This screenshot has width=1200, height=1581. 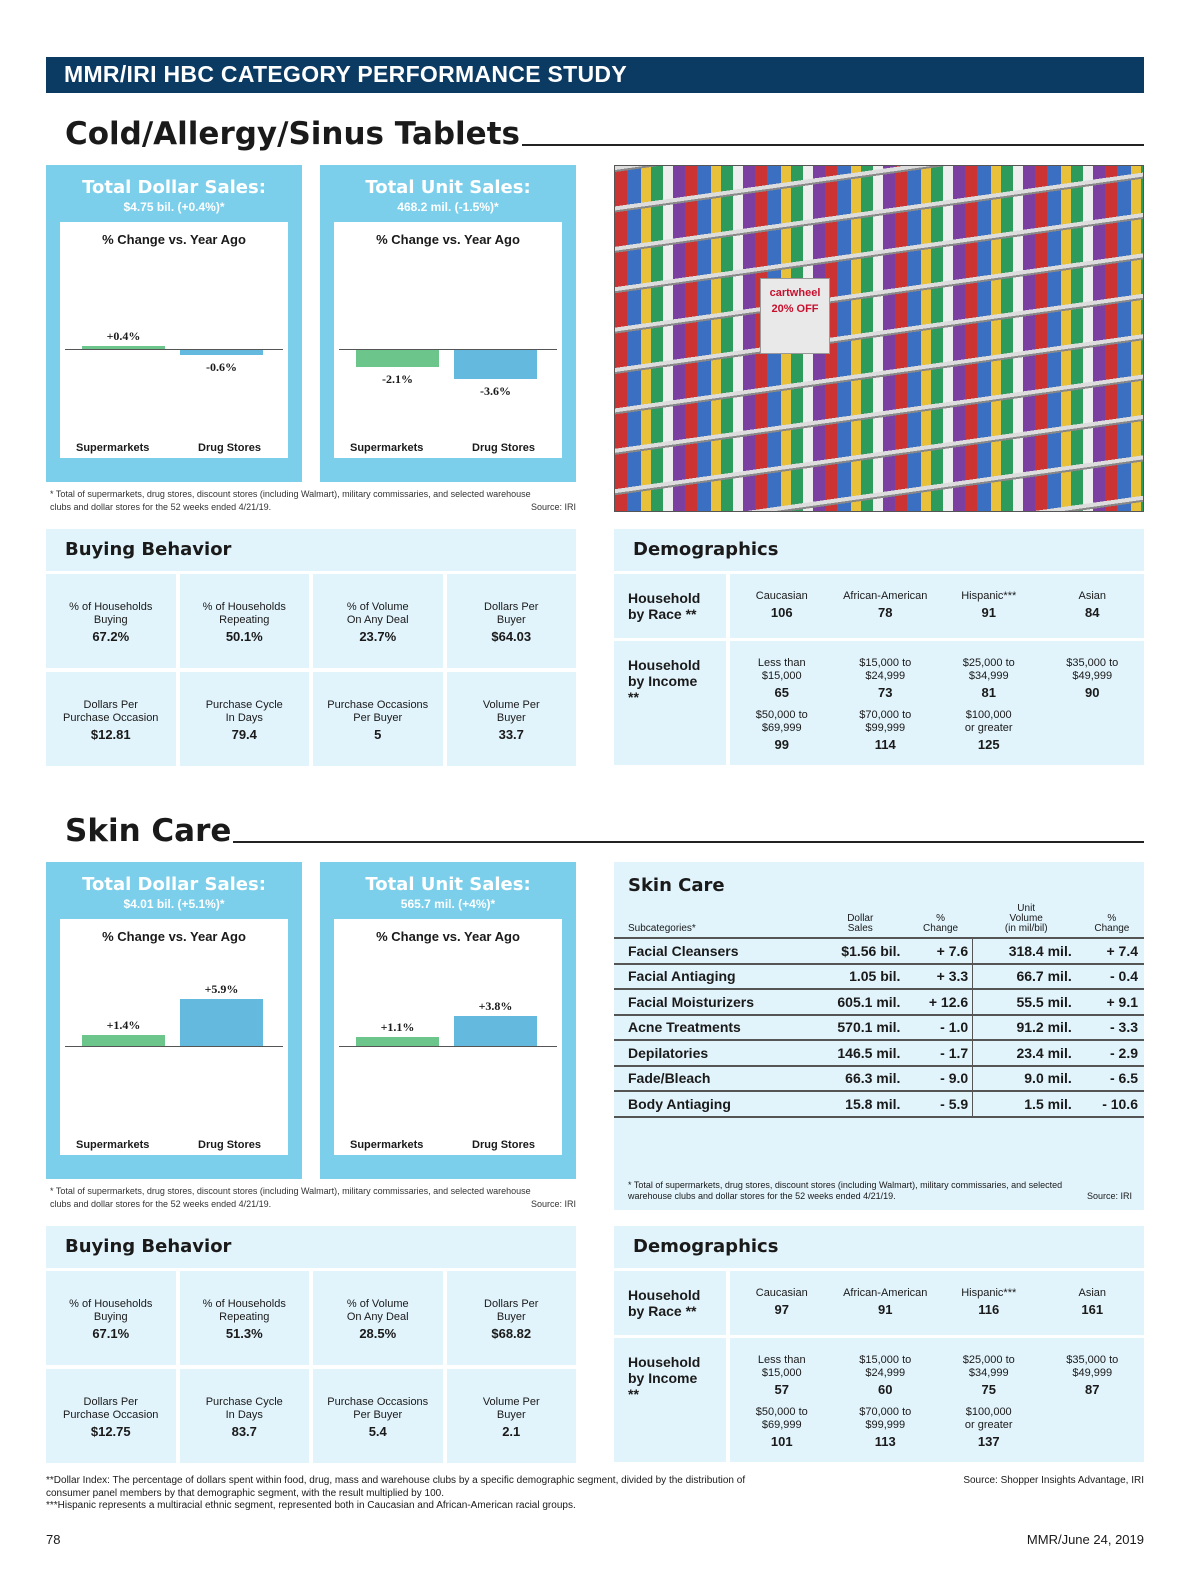 I want to click on metric-value: $64.03, so click(x=511, y=636).